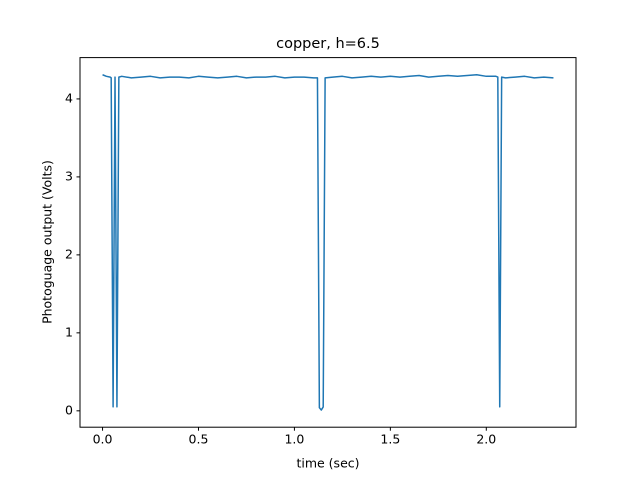  I want to click on y-tick-label: 4, so click(69, 97).